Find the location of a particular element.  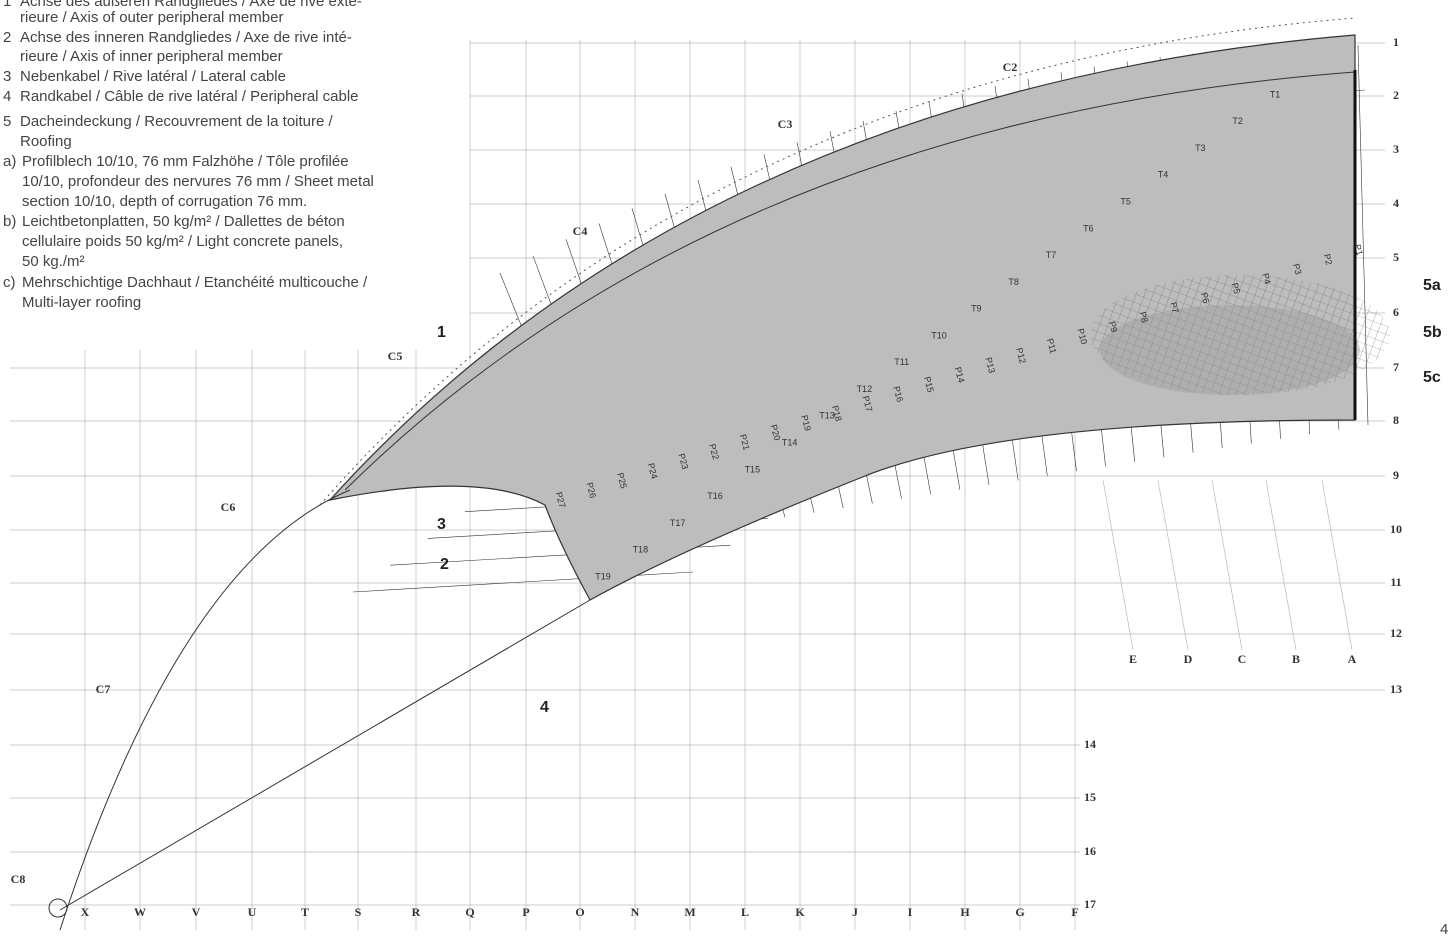

rib-label: P19 is located at coordinates (806, 423).